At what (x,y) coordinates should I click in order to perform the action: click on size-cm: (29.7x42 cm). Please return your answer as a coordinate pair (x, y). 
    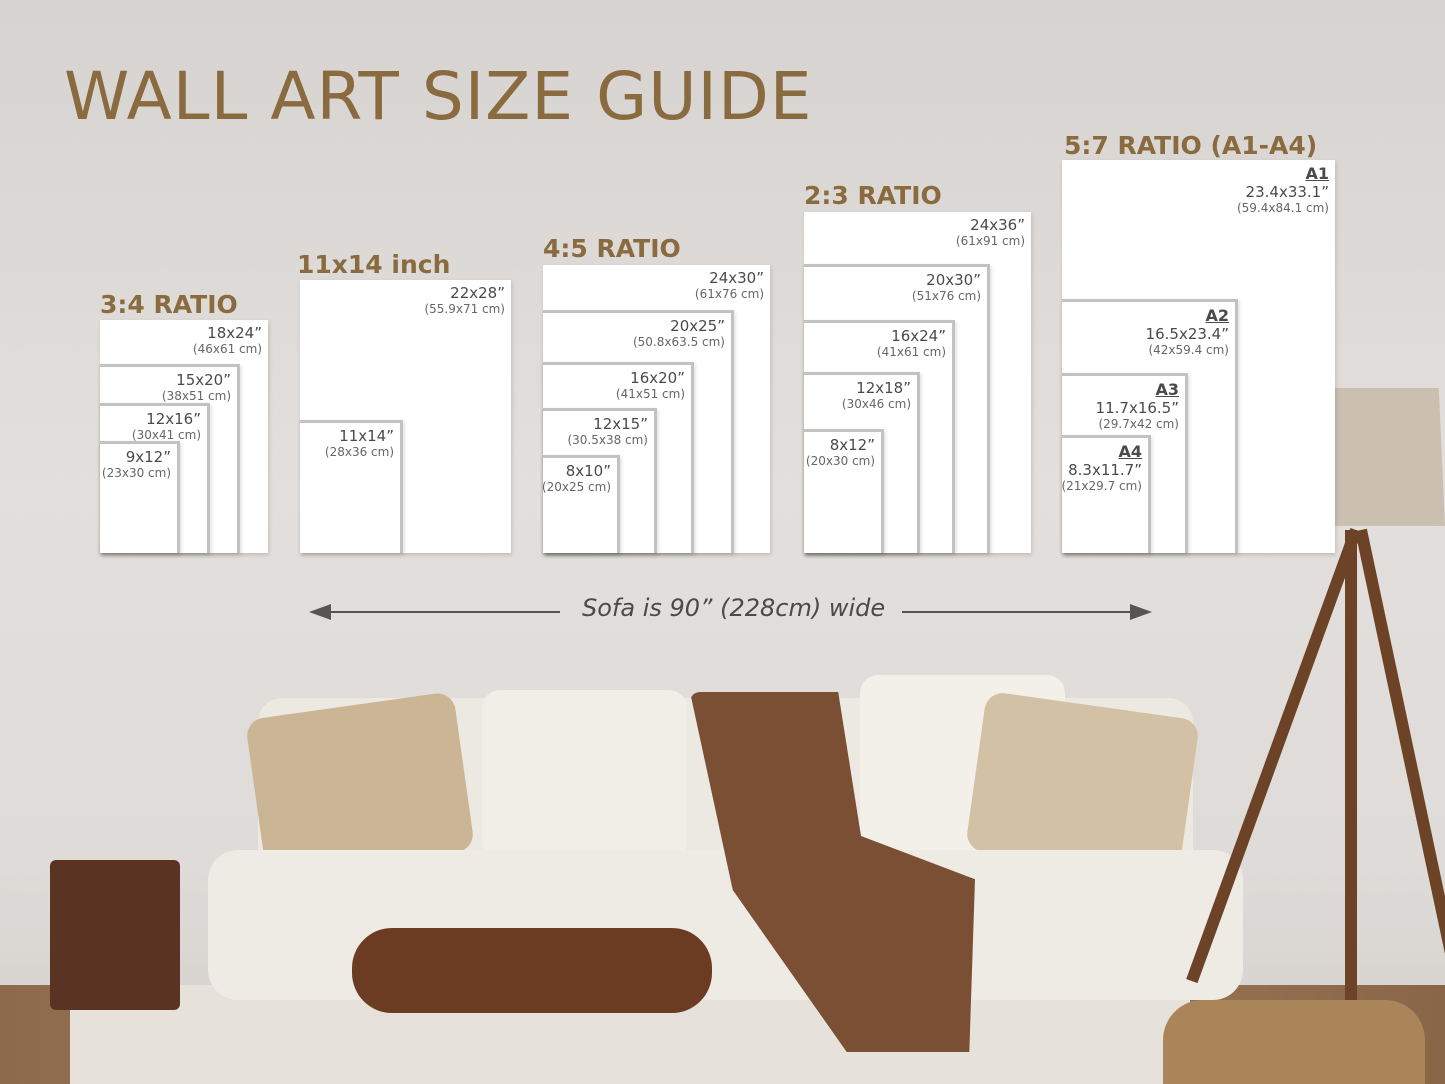
    Looking at the image, I should click on (1138, 424).